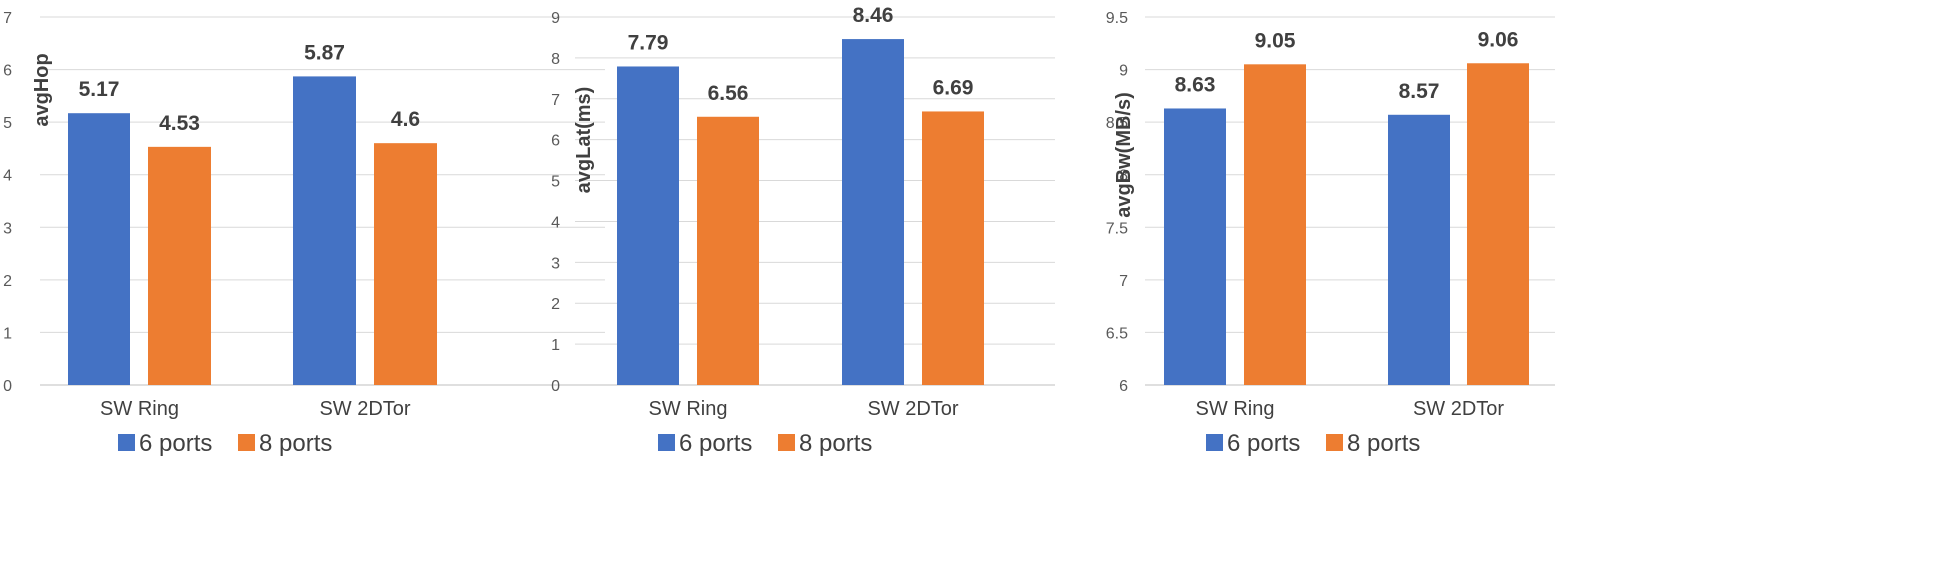  Describe the element at coordinates (1124, 155) in the screenshot. I see `y-axis-label: avgBw(MB/s)` at that location.